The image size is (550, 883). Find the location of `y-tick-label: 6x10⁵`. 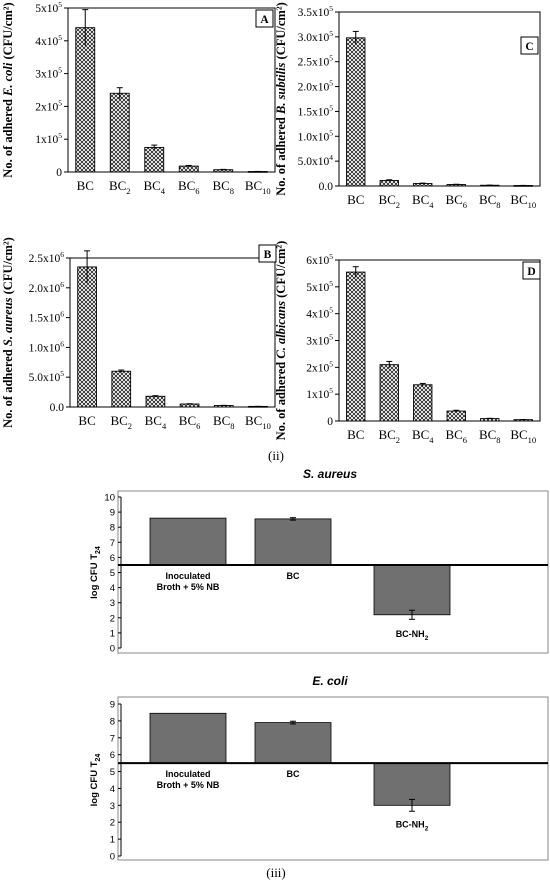

y-tick-label: 6x10⁵ is located at coordinates (319, 259).